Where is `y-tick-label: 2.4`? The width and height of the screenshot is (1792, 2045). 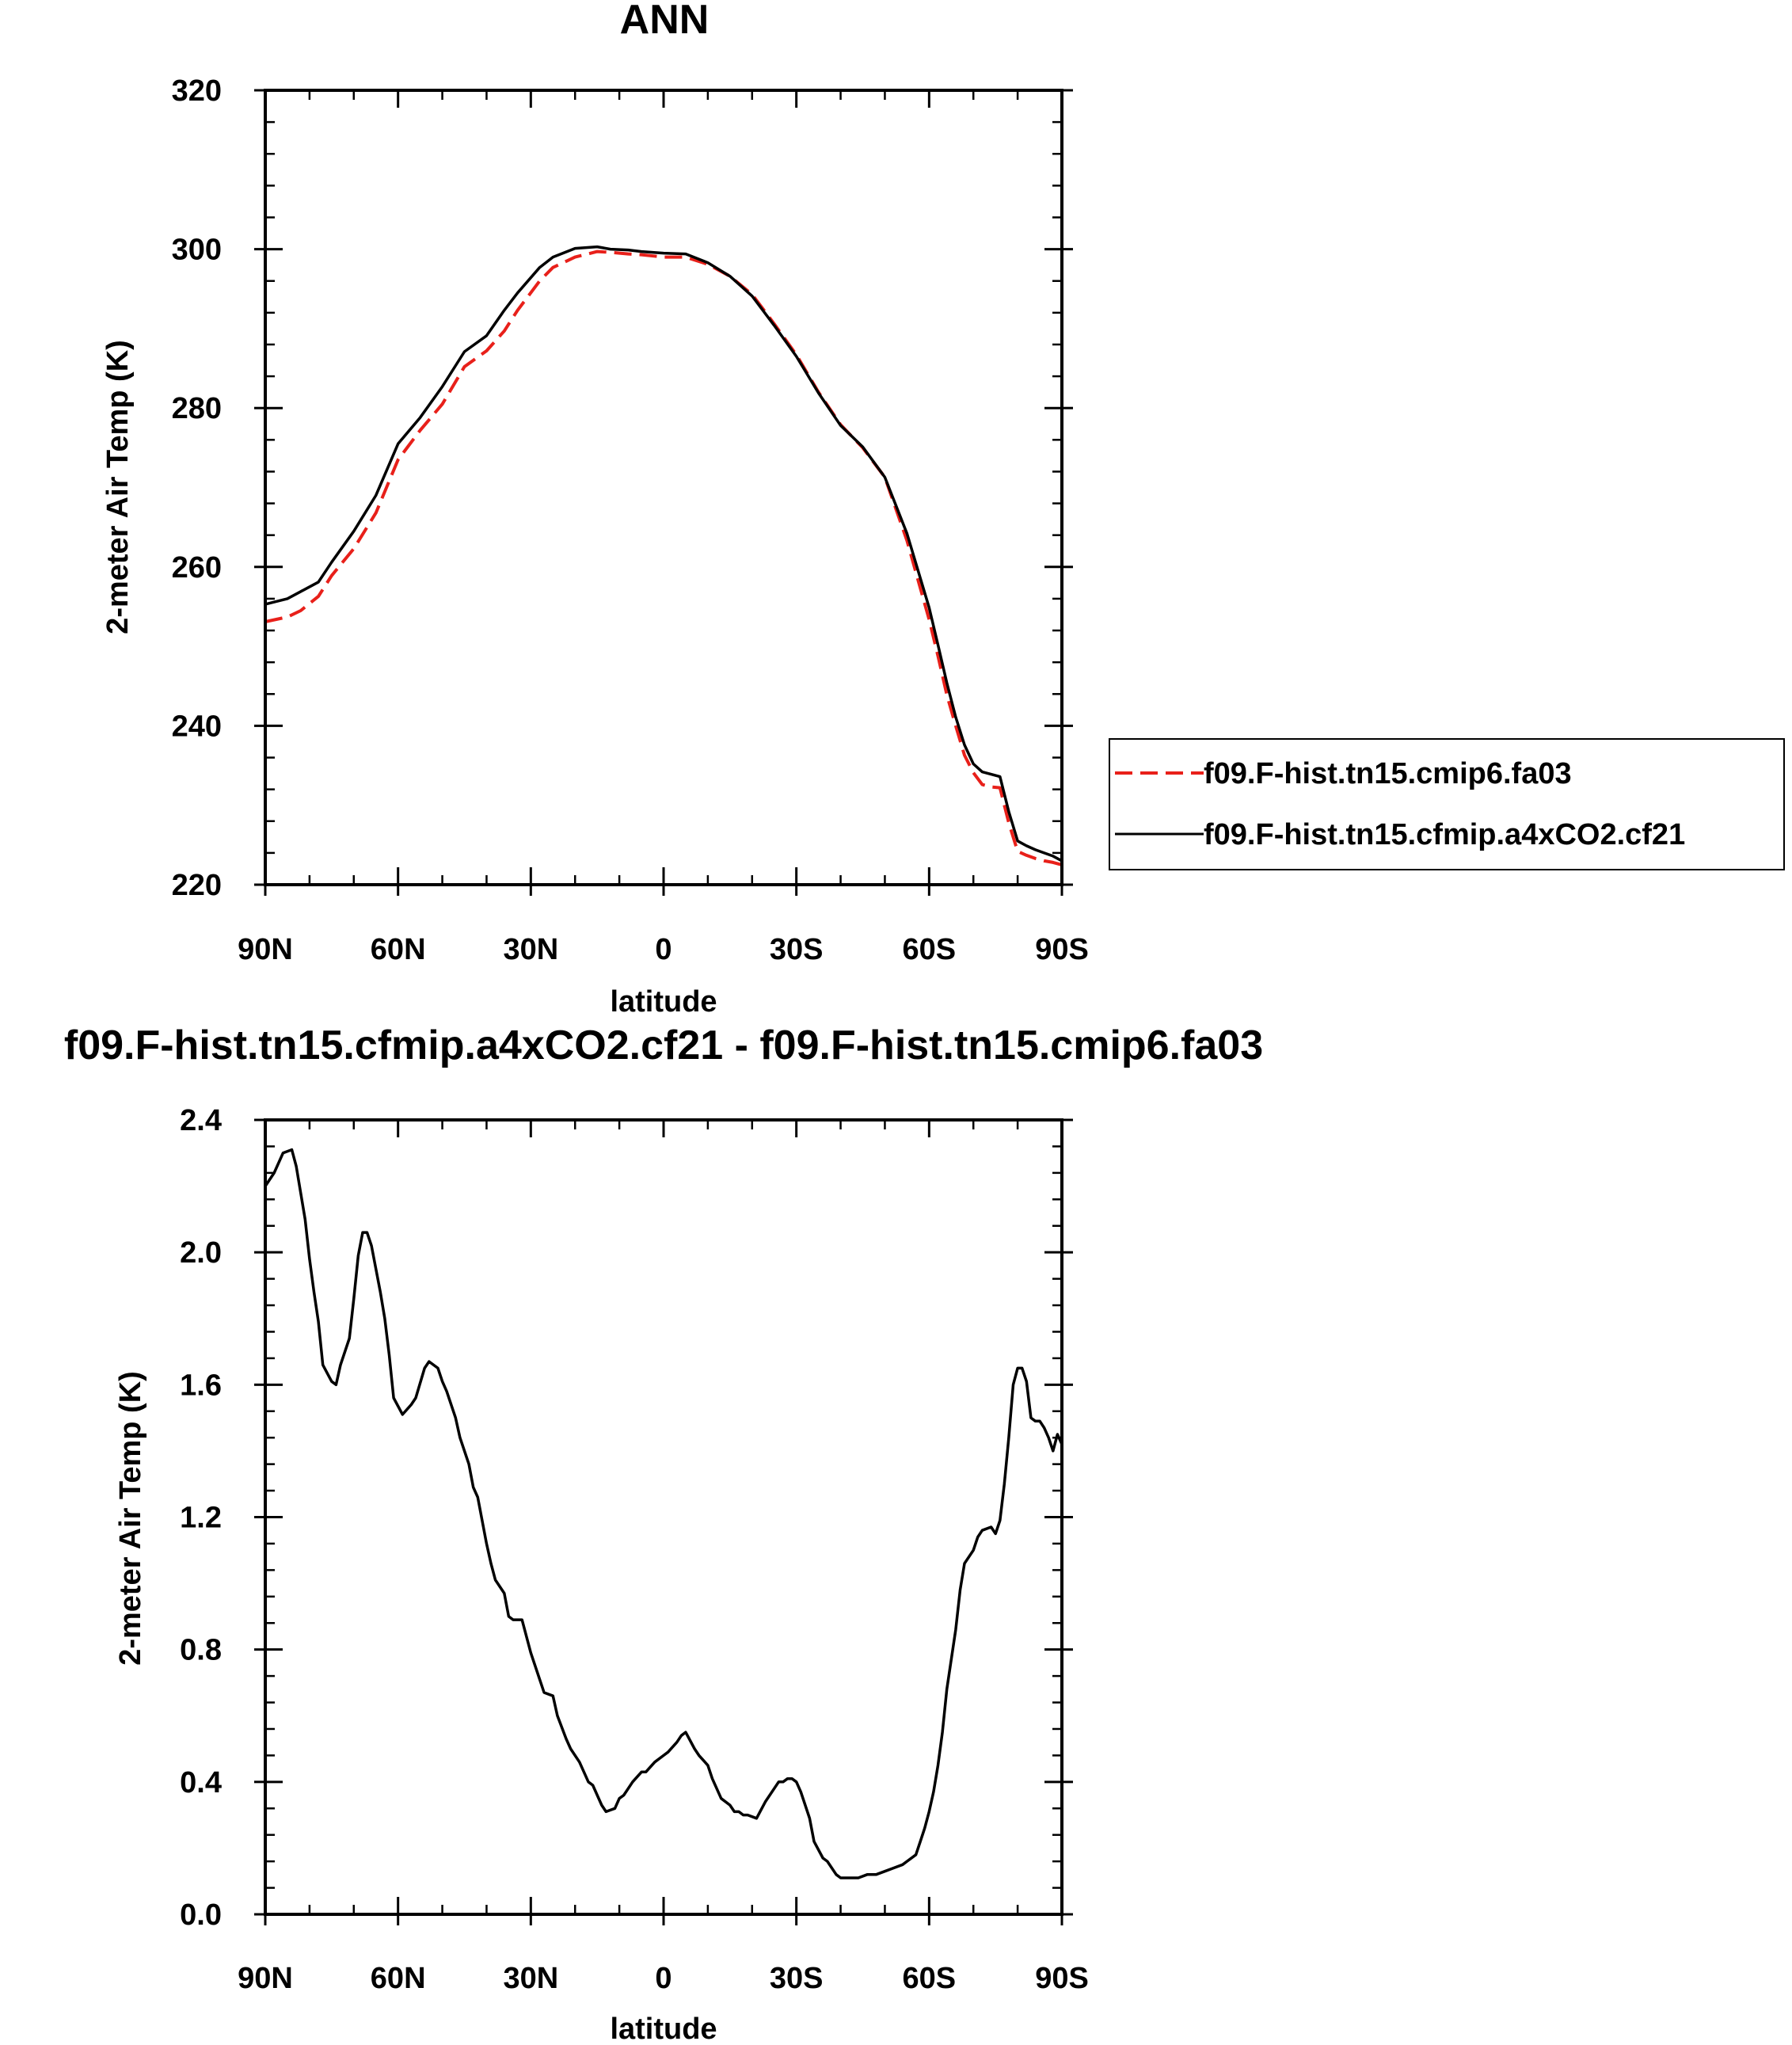 y-tick-label: 2.4 is located at coordinates (201, 1120).